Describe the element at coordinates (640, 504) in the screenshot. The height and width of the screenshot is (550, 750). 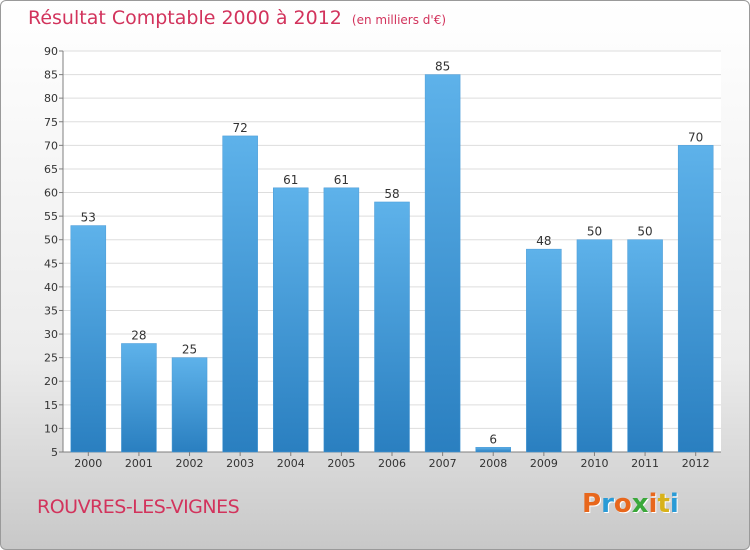
I see `logo-letter: x` at that location.